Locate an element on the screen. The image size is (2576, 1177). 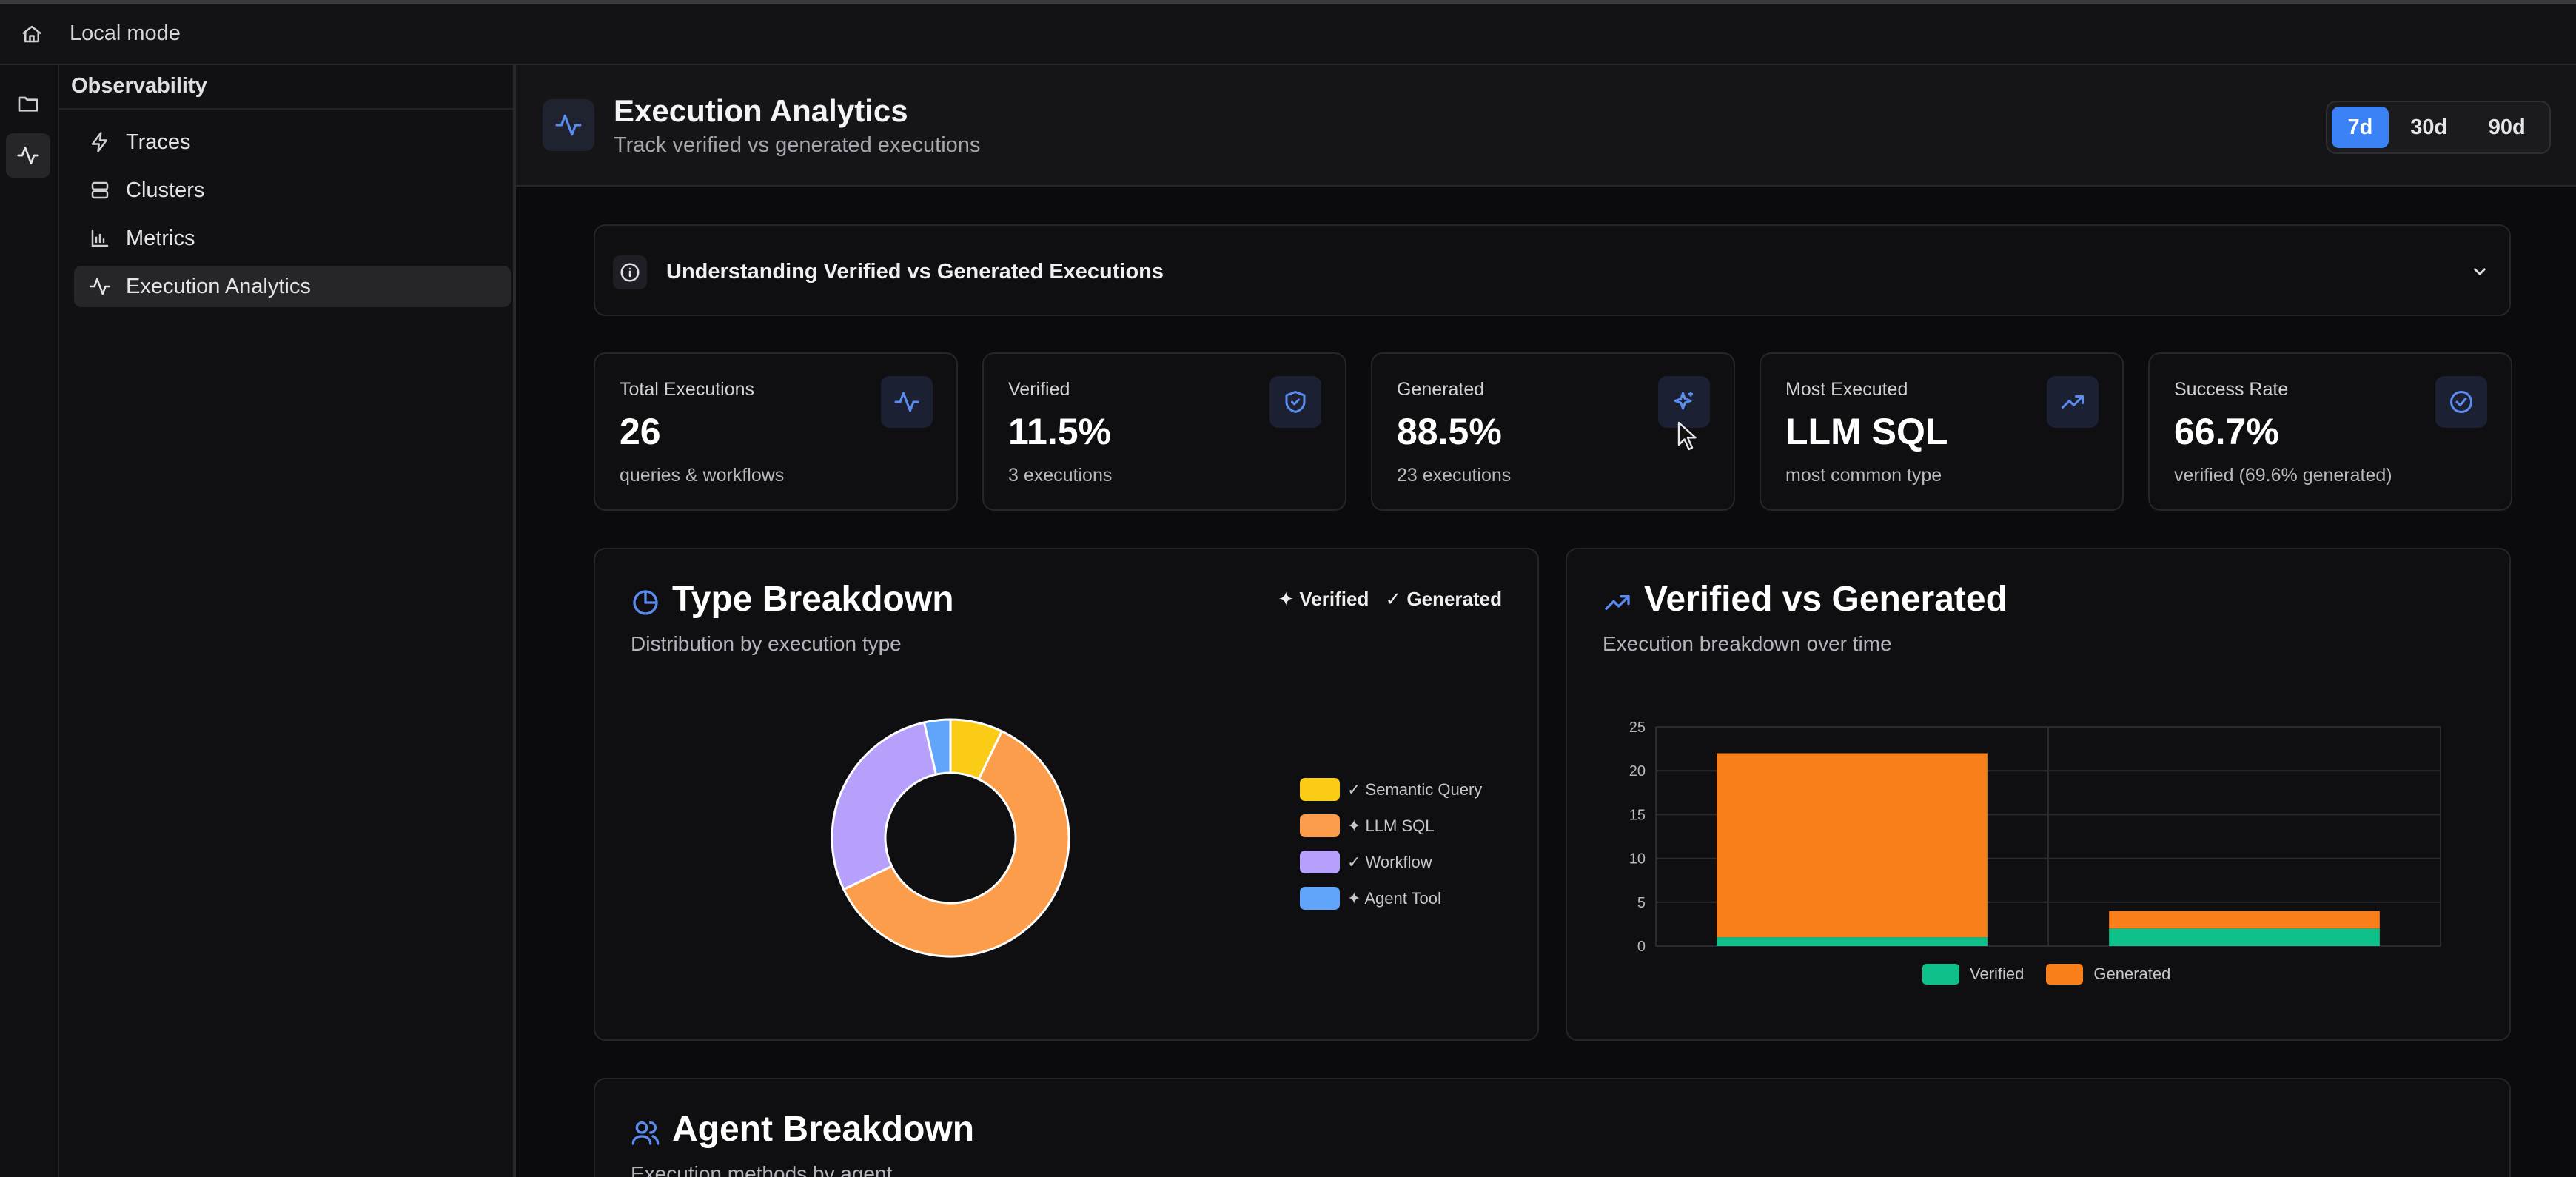
legend-label: ✓ Workflow is located at coordinates (1389, 861).